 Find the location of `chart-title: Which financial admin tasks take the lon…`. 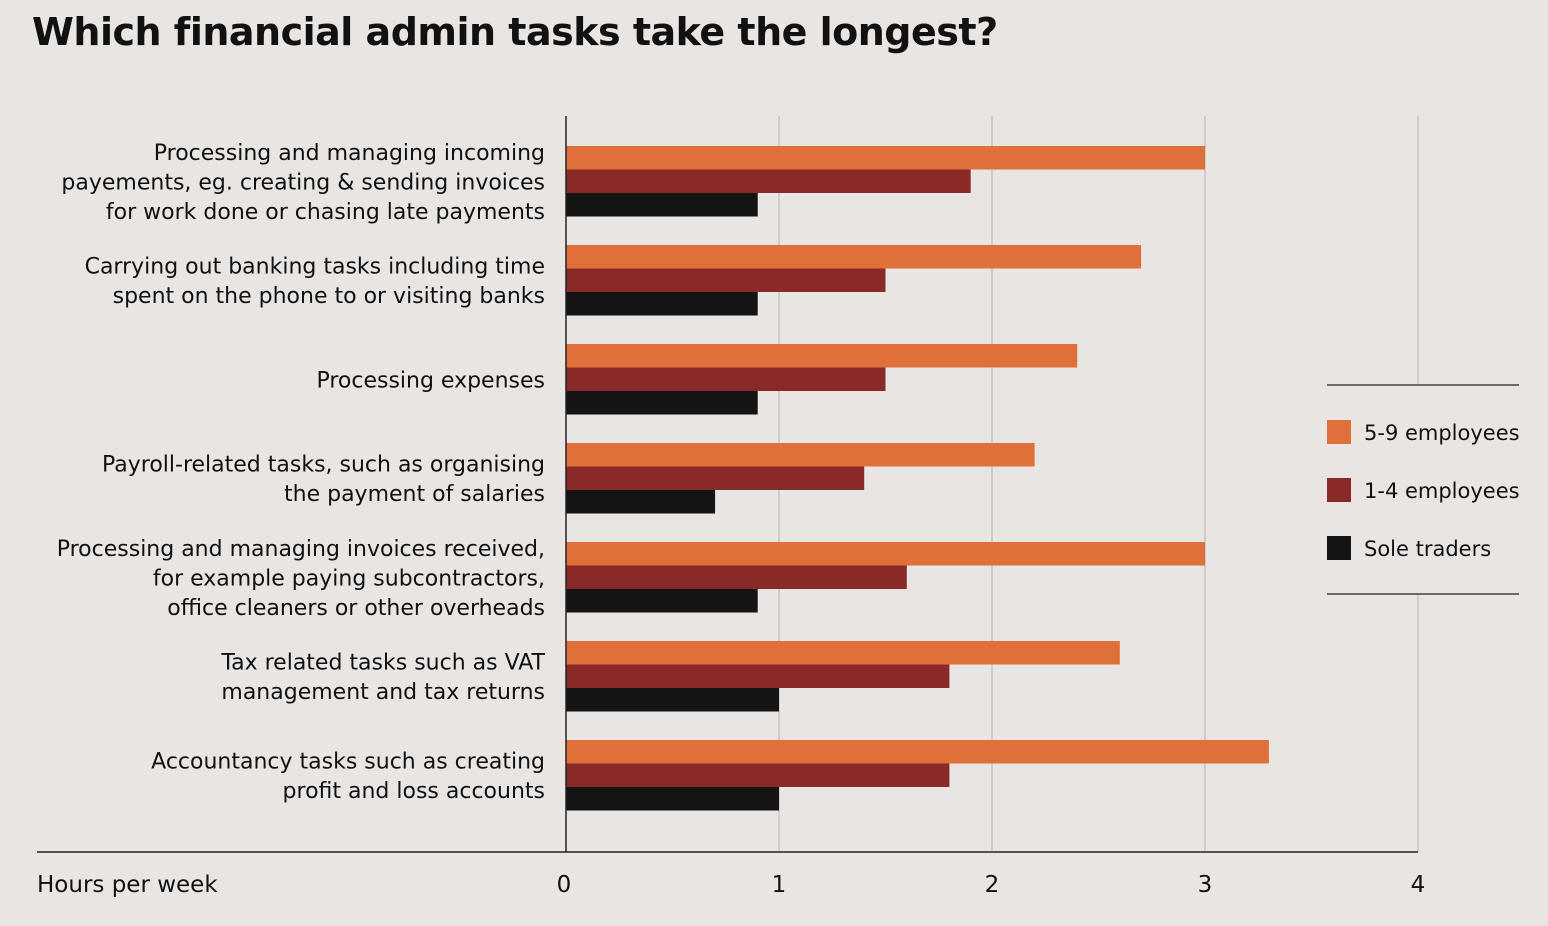

chart-title: Which financial admin tasks take the lon… is located at coordinates (515, 32).